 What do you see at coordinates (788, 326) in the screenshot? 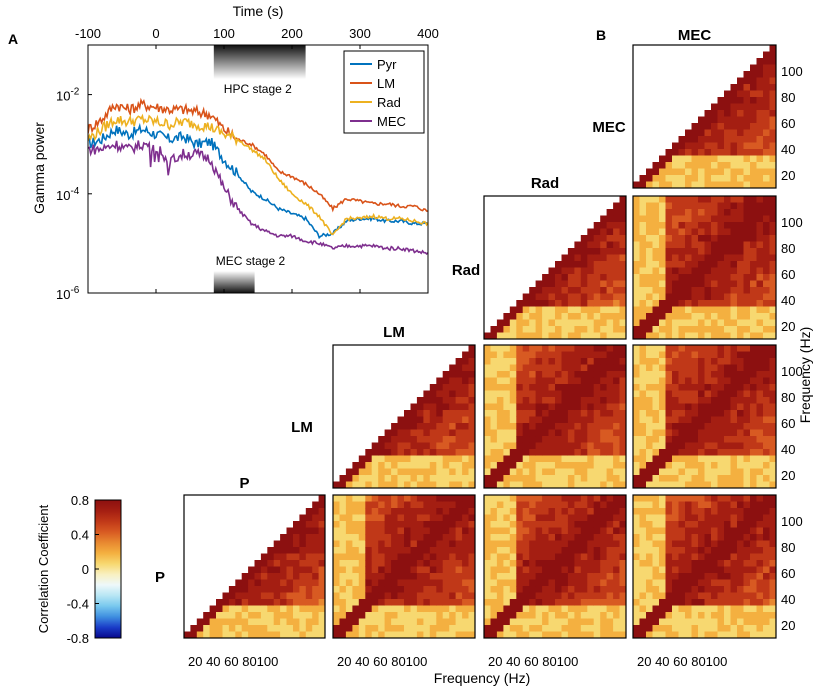
I see `y-freq-tick-label: 20` at bounding box center [788, 326].